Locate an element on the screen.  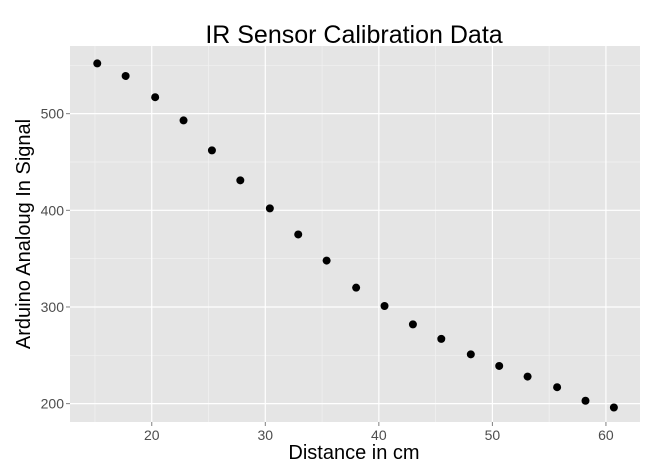
x-tick-label: 20 is located at coordinates (152, 435).